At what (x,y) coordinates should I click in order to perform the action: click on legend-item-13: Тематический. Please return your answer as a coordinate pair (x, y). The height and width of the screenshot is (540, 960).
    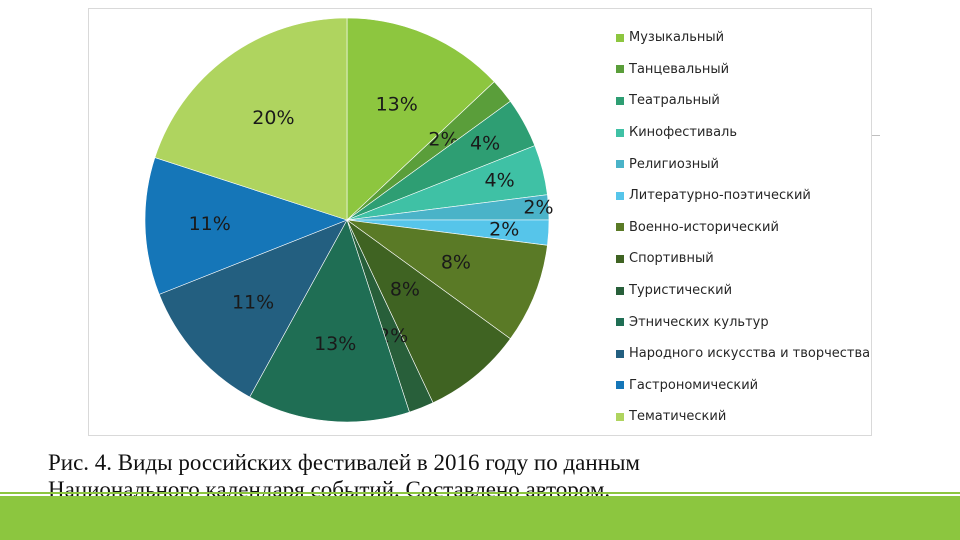
    Looking at the image, I should click on (743, 417).